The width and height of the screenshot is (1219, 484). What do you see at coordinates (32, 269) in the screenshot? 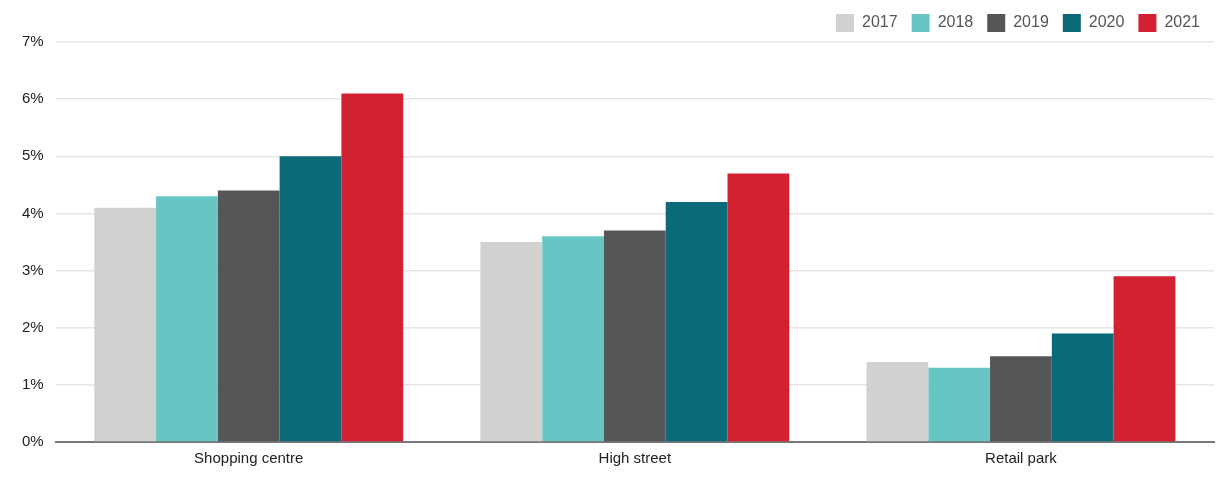
I see `y-tick-label: 3%` at bounding box center [32, 269].